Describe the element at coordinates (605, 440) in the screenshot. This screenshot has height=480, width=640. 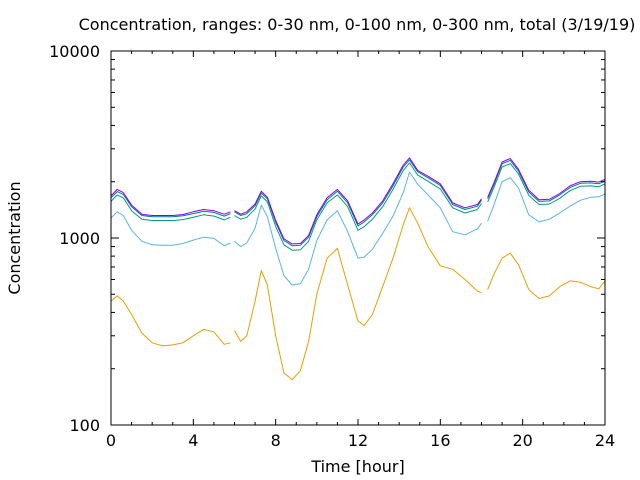
I see `x-tick-label: 24` at that location.